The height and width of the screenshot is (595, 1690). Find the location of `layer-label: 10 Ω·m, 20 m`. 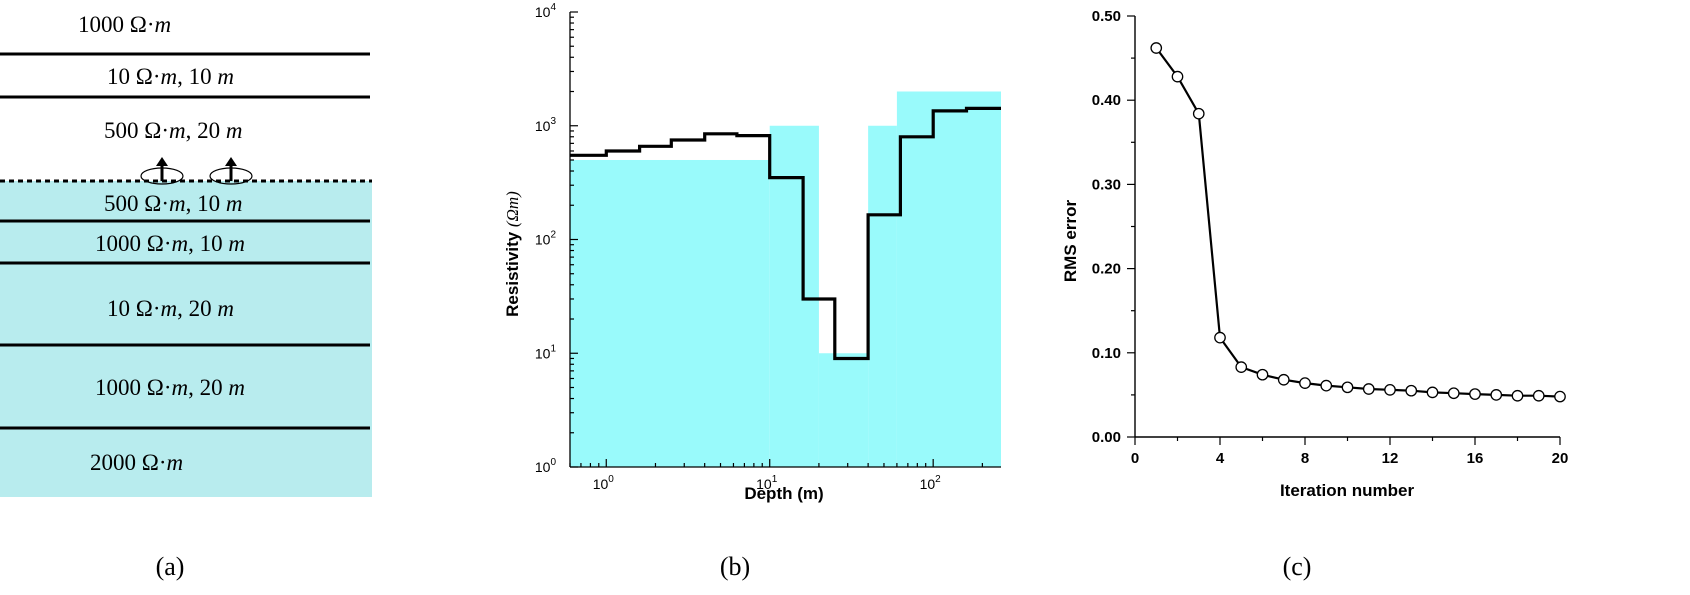

layer-label: 10 Ω·m, 20 m is located at coordinates (170, 308).